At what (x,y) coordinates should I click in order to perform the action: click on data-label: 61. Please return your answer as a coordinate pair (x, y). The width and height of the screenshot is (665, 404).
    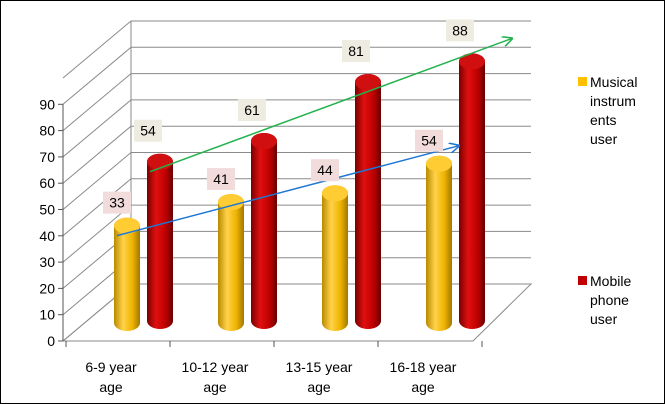
    Looking at the image, I should click on (252, 110).